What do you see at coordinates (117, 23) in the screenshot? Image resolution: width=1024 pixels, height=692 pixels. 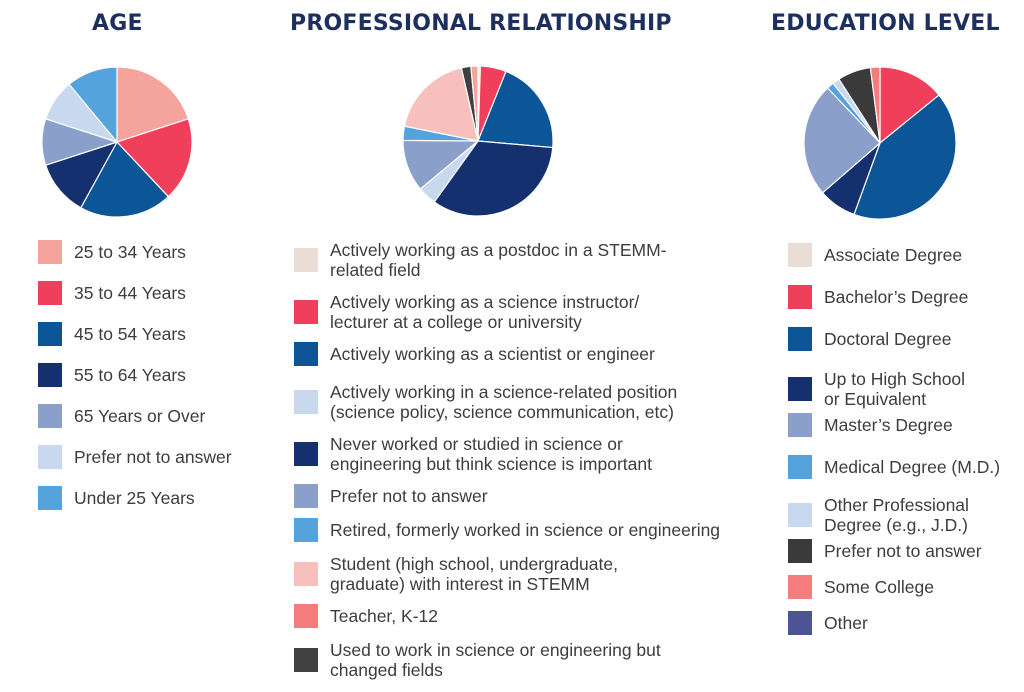 I see `chart-title: AGE` at bounding box center [117, 23].